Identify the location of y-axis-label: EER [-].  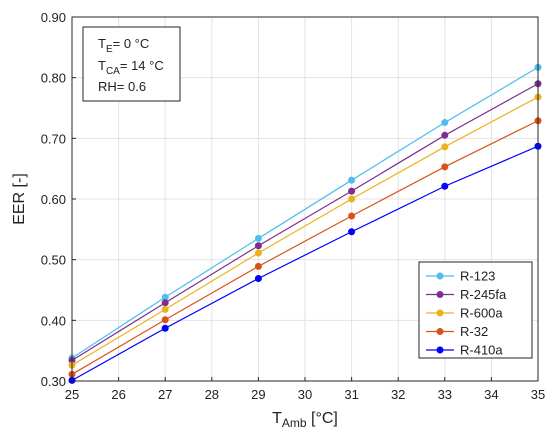
(19, 199).